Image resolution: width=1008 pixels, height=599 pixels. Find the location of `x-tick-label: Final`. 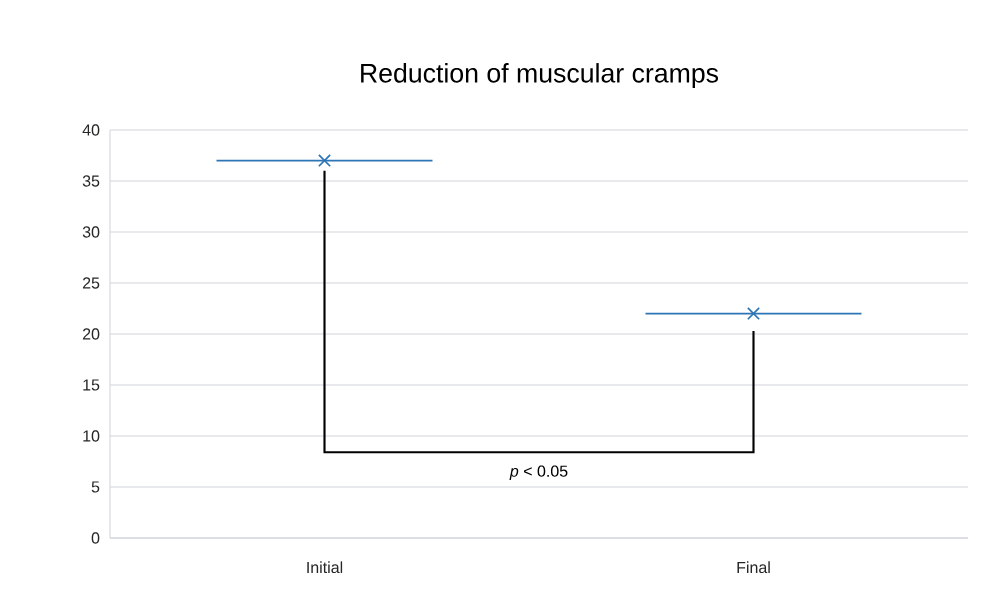

x-tick-label: Final is located at coordinates (753, 567).